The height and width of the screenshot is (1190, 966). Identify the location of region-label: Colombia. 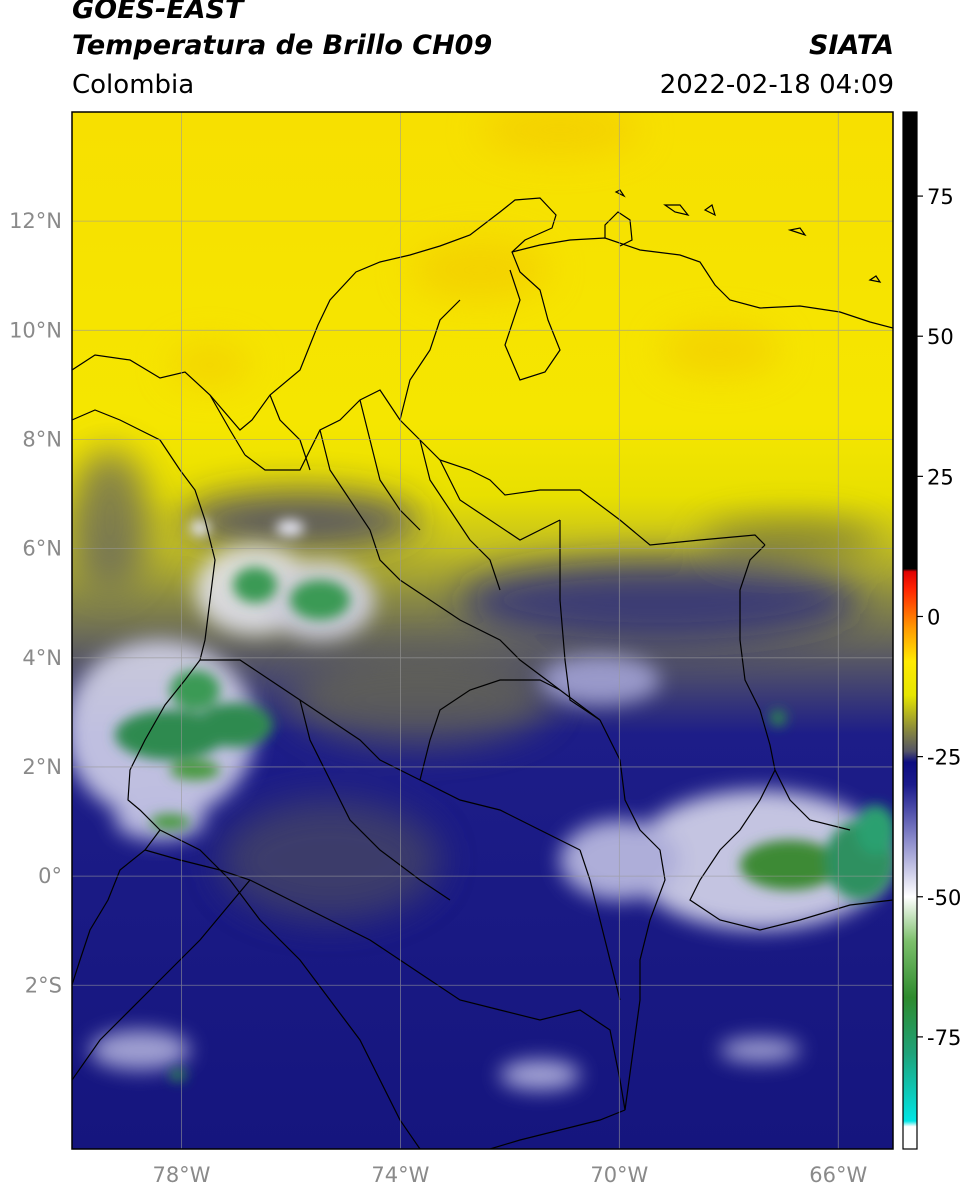
(133, 85).